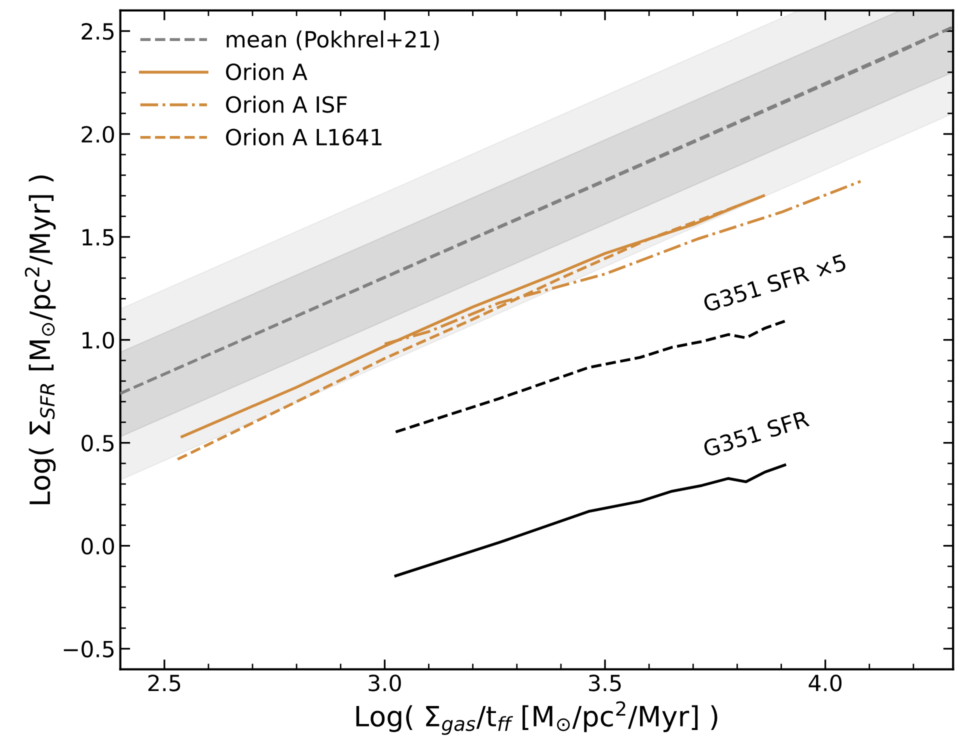  I want to click on y-tick-label: 1.0, so click(98, 340).